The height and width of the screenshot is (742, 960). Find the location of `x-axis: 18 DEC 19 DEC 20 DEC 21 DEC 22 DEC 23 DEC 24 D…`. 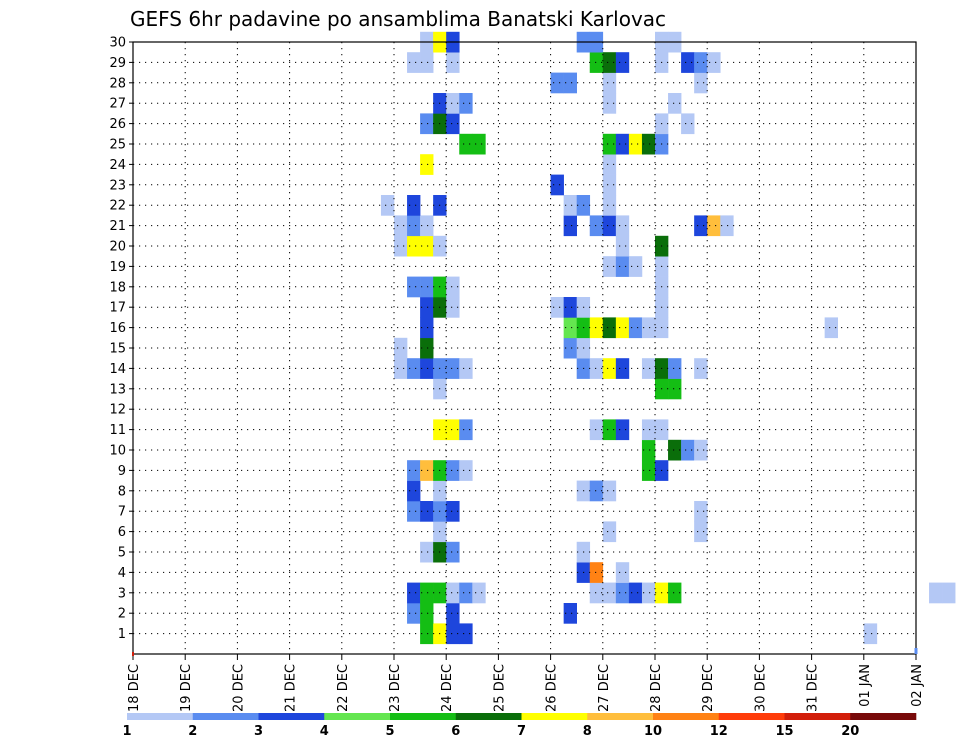

x-axis: 18 DEC 19 DEC 20 DEC 21 DEC 22 DEC 23 DEC 24 D… is located at coordinates (526, 680).